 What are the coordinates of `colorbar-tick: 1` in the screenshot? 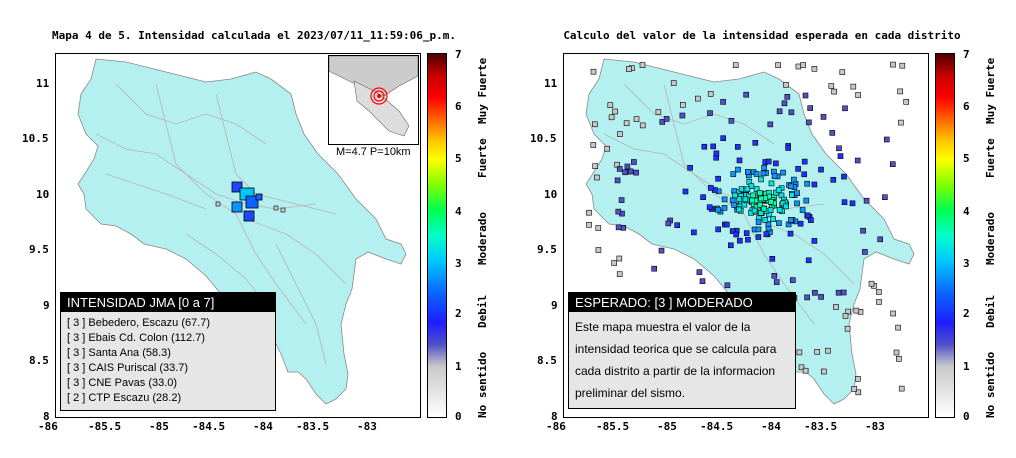 It's located at (458, 366).